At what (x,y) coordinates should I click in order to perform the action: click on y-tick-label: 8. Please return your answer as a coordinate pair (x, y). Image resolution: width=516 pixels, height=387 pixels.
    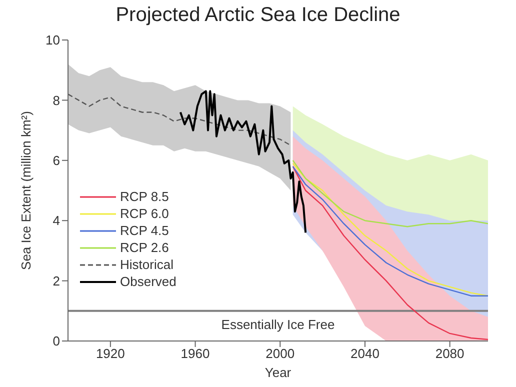
    Looking at the image, I should click on (56, 100).